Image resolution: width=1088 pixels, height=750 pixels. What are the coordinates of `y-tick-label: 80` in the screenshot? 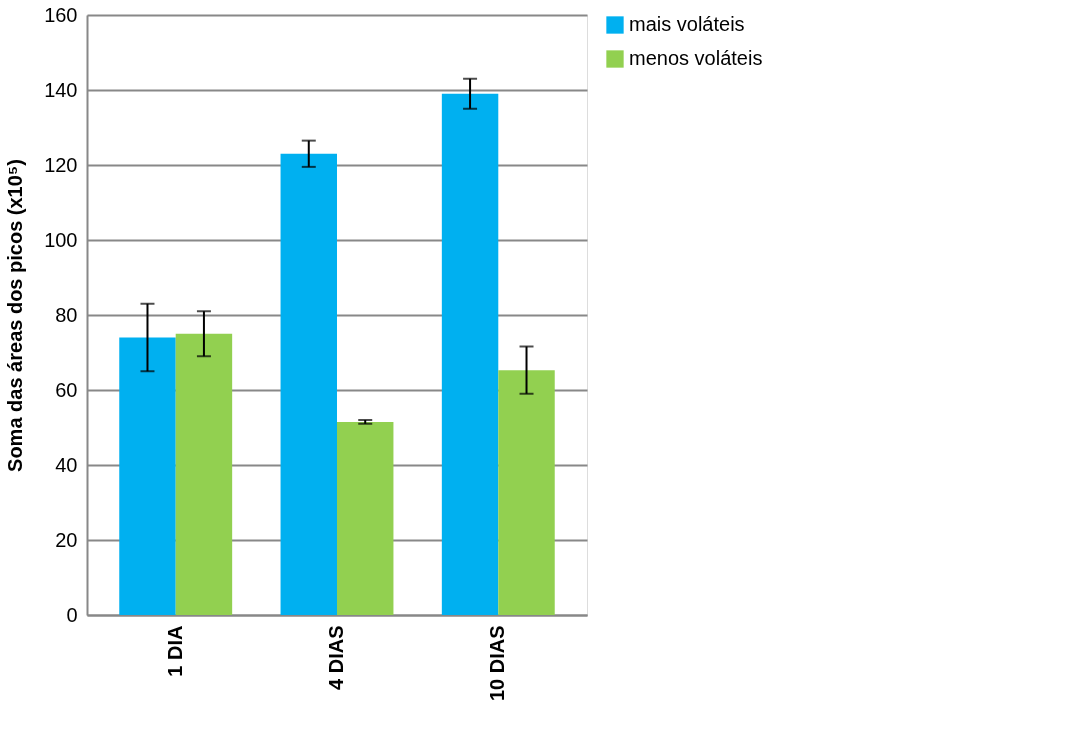 It's located at (66, 314).